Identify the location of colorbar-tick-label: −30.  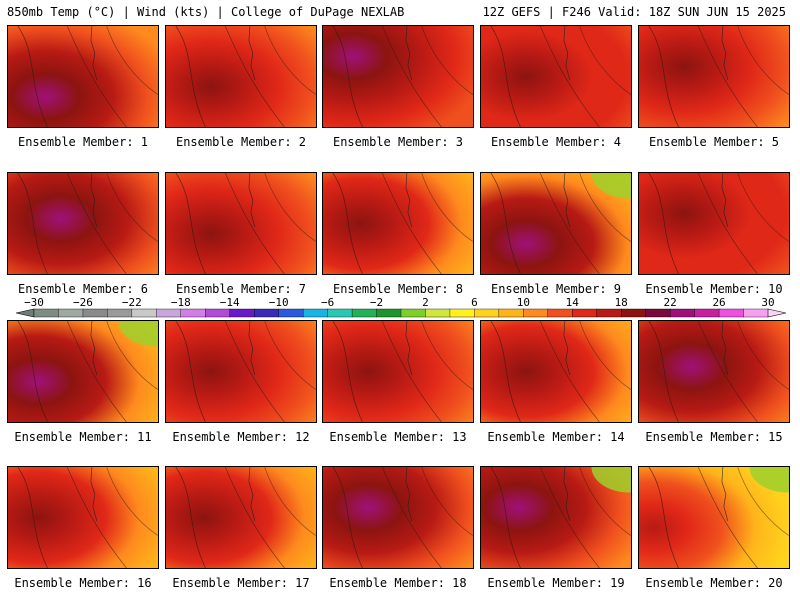
(34, 303).